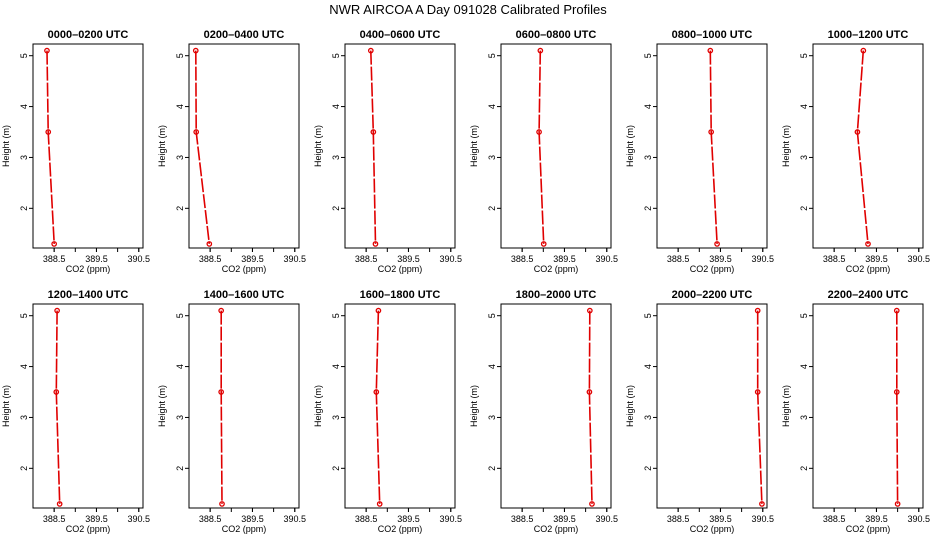 Image resolution: width=936 pixels, height=540 pixels. I want to click on panel-title: 1000–1200 UTC, so click(868, 35).